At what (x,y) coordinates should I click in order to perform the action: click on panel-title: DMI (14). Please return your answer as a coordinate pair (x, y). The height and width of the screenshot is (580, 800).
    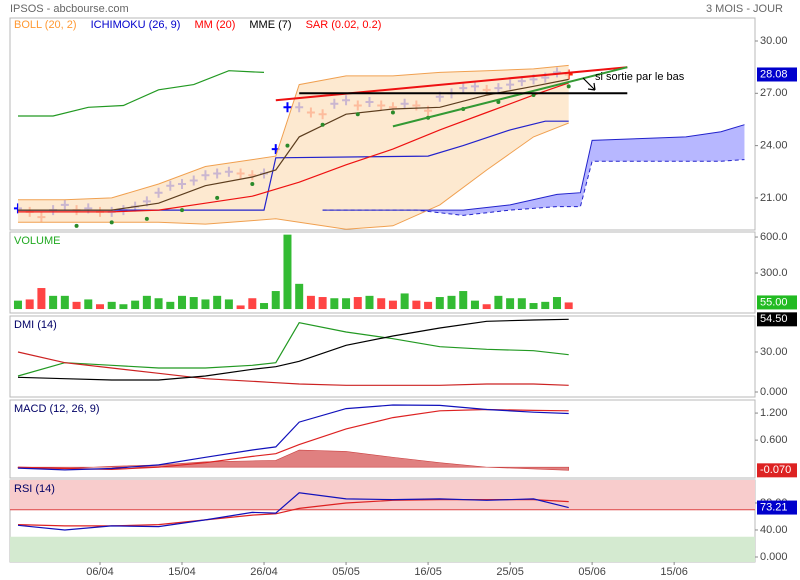
    Looking at the image, I should click on (35, 325).